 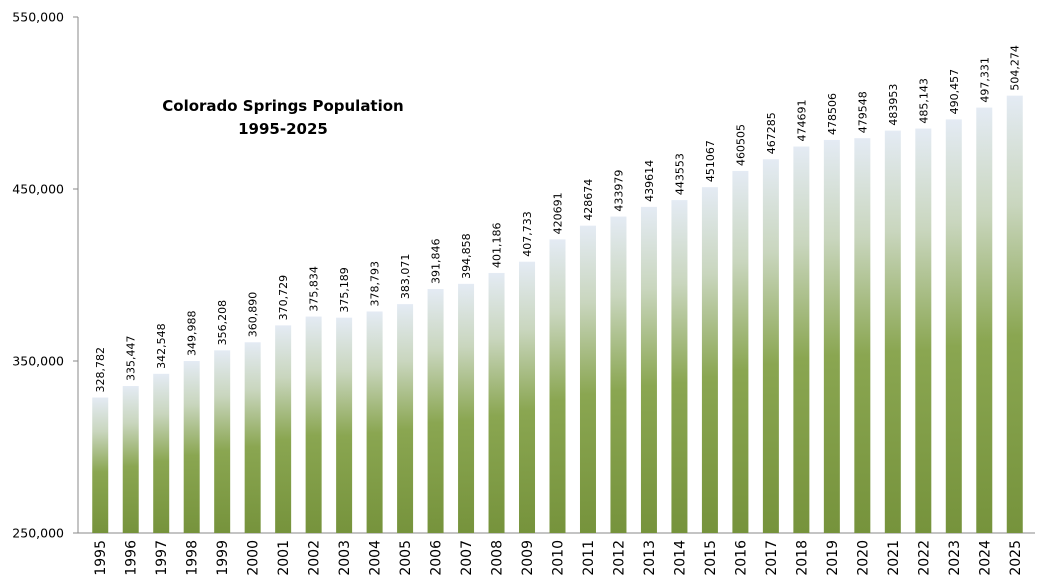 What do you see at coordinates (923, 101) in the screenshot?
I see `value-label: 485,143` at bounding box center [923, 101].